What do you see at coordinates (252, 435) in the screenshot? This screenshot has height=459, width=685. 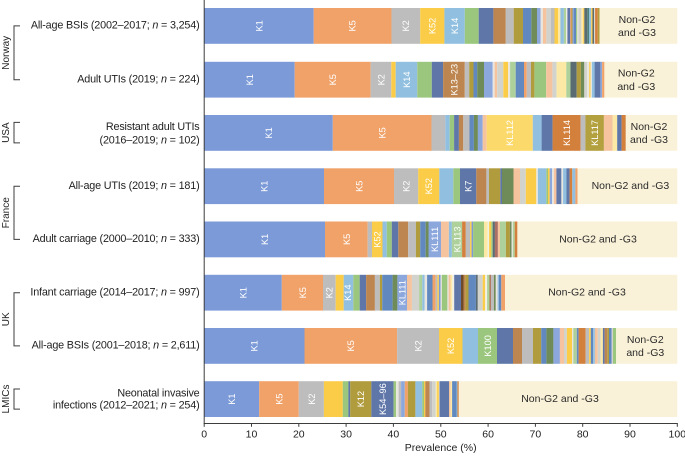 I see `svg-text: 10` at bounding box center [252, 435].